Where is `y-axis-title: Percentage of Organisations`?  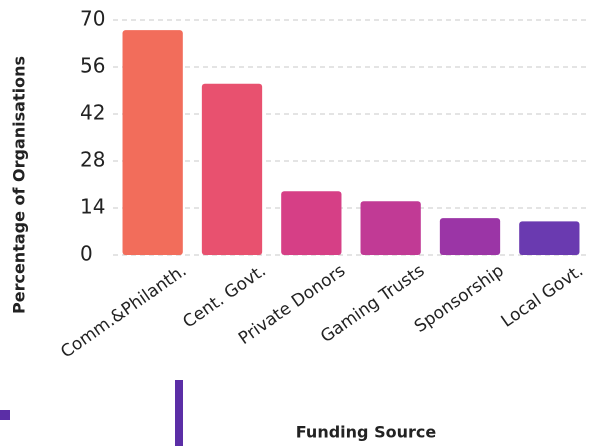
y-axis-title: Percentage of Organisations is located at coordinates (19, 185).